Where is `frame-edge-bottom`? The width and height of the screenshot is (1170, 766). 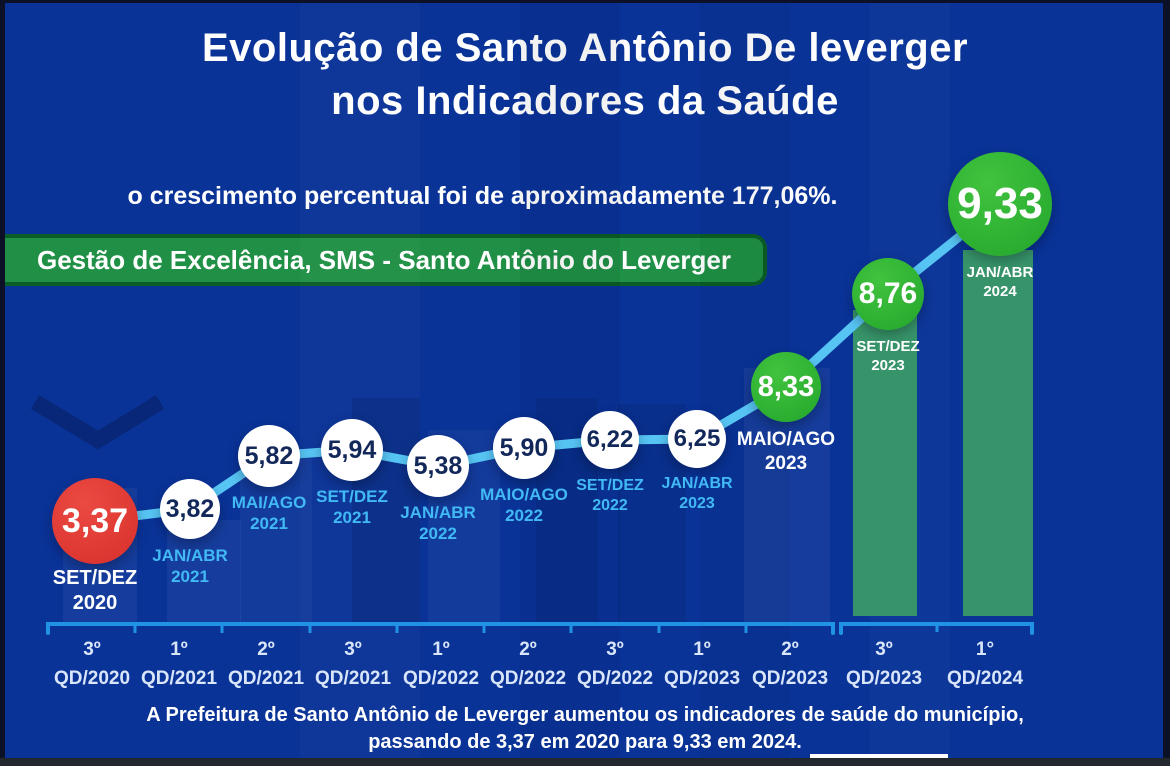 frame-edge-bottom is located at coordinates (585, 762).